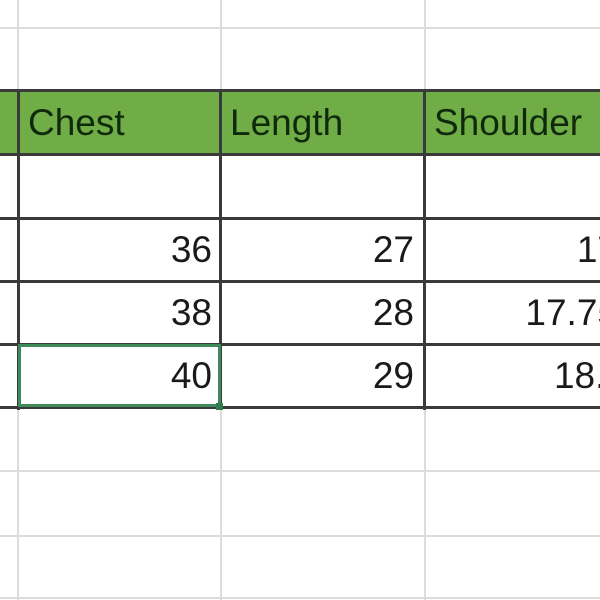 Image resolution: width=600 pixels, height=600 pixels. I want to click on header-row, so click(300, 122).